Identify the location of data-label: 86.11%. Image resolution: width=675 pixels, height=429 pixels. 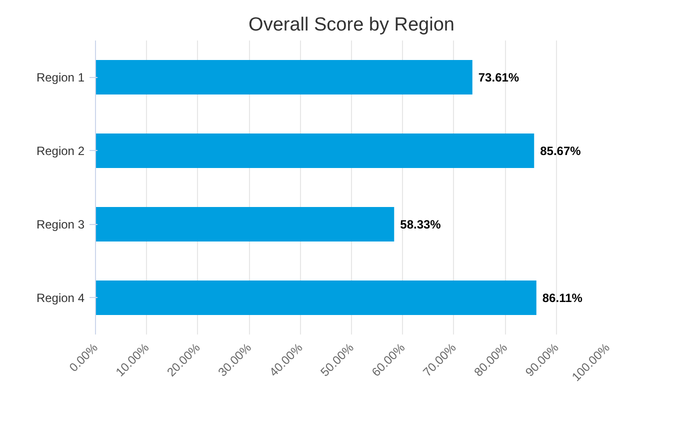
(562, 297).